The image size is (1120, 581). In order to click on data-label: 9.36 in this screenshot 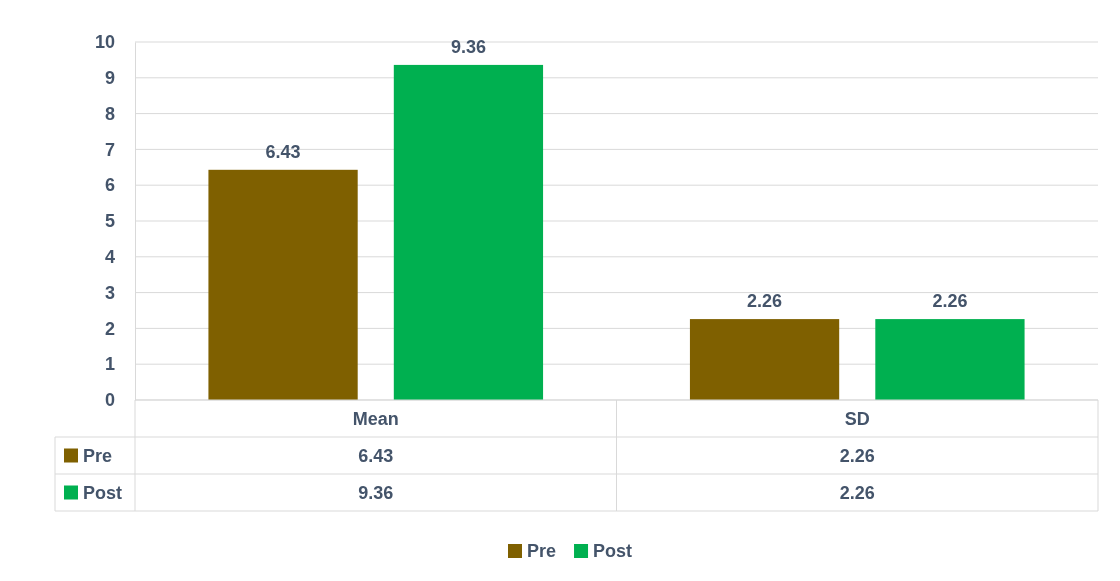, I will do `click(376, 492)`.